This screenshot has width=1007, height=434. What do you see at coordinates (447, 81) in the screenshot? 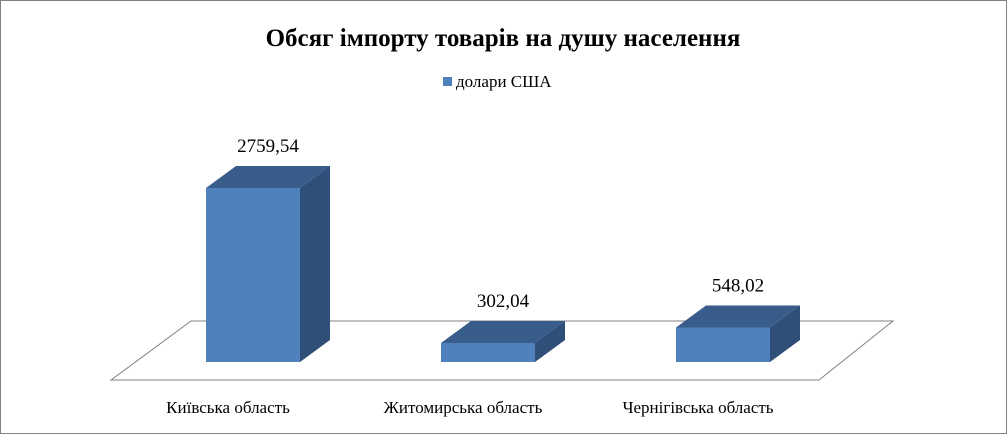
I see `legend-swatch` at bounding box center [447, 81].